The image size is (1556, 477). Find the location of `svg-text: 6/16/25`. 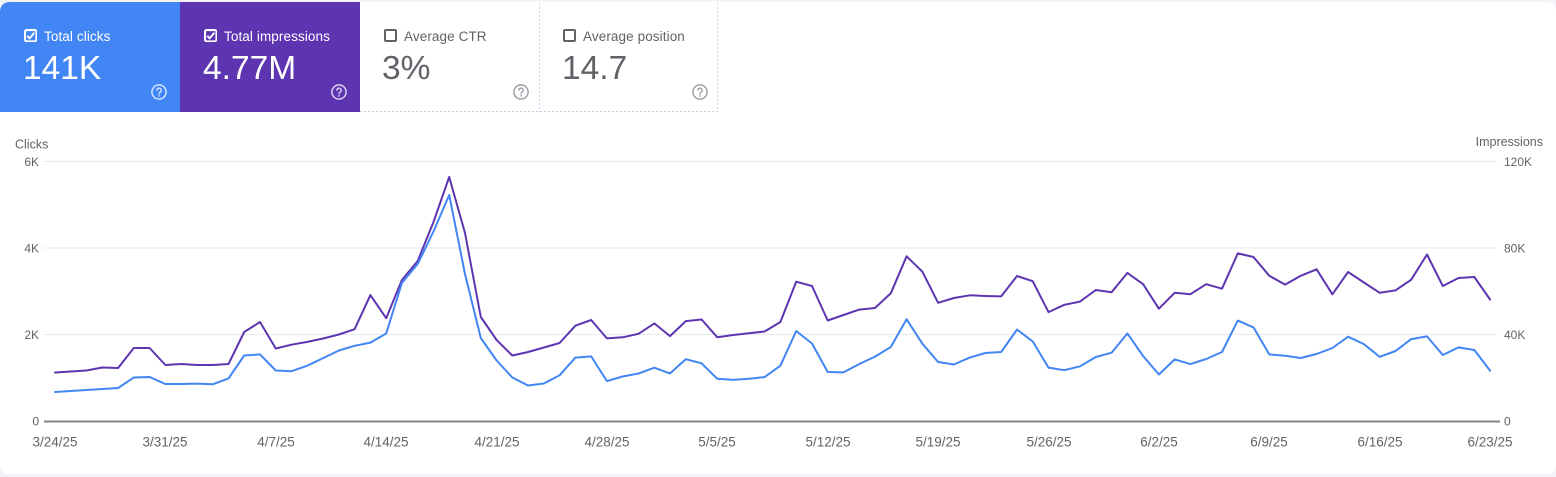

svg-text: 6/16/25 is located at coordinates (1379, 442).